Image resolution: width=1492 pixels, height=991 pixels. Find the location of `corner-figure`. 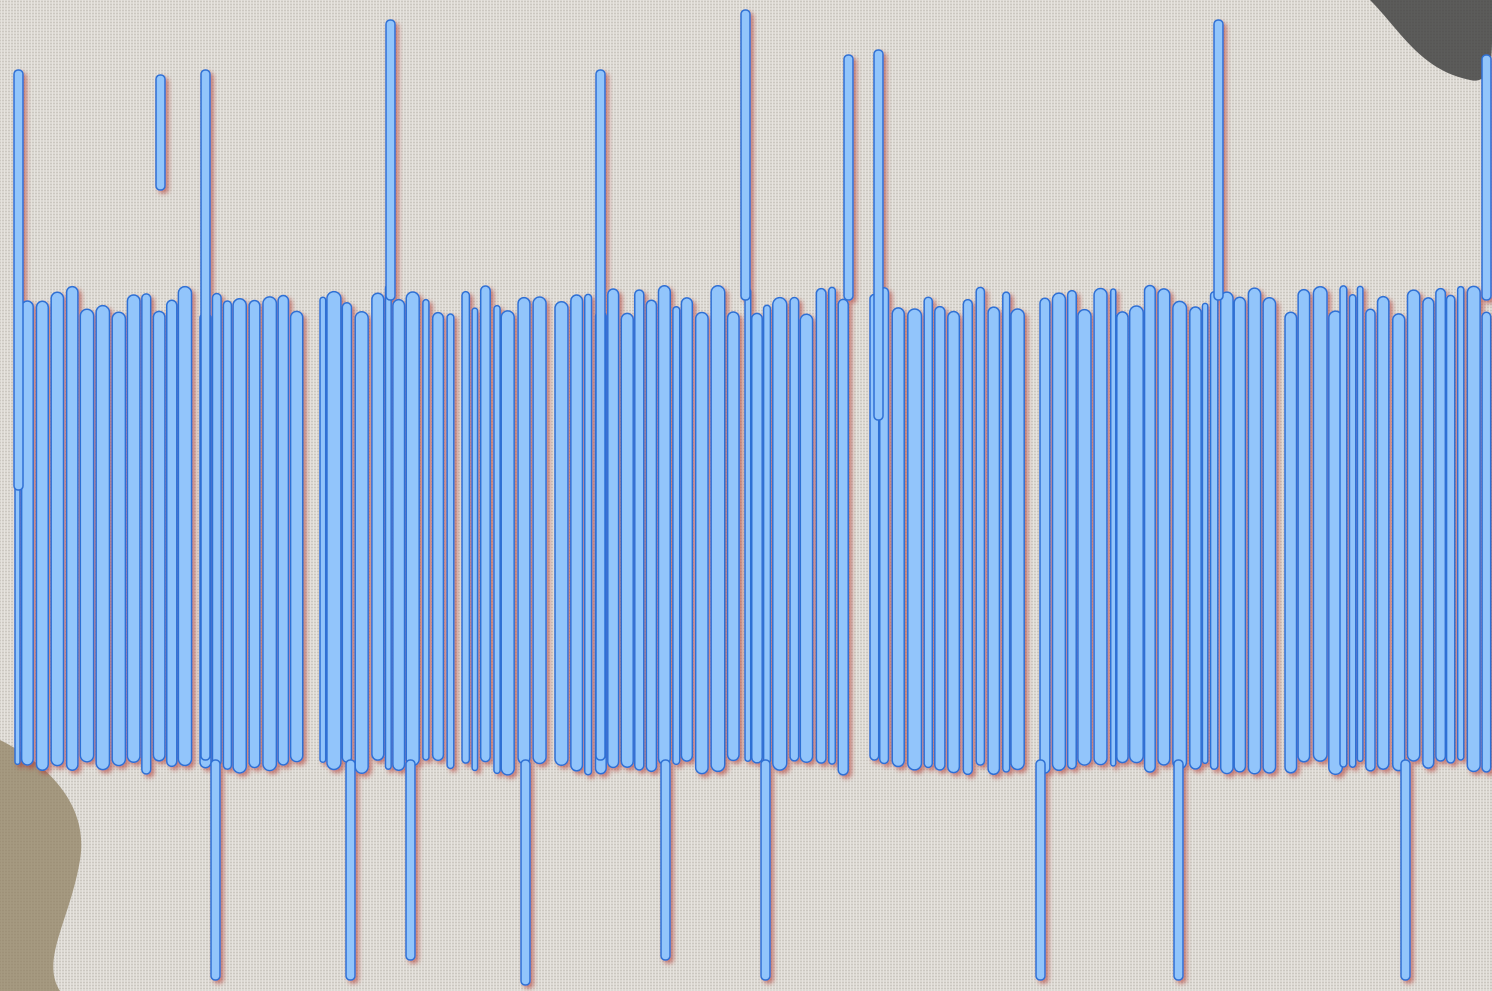

corner-figure is located at coordinates (41, 865).